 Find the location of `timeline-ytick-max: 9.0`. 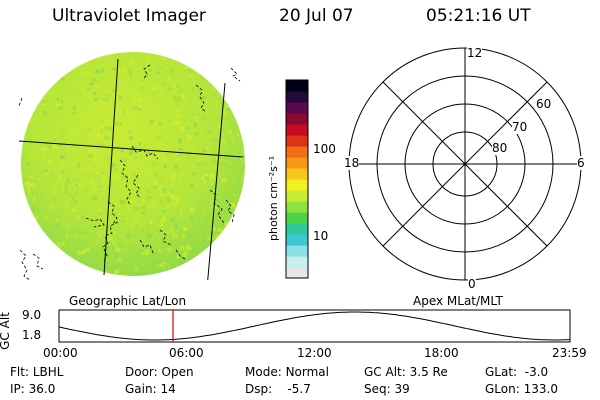

timeline-ytick-max: 9.0 is located at coordinates (32, 315).